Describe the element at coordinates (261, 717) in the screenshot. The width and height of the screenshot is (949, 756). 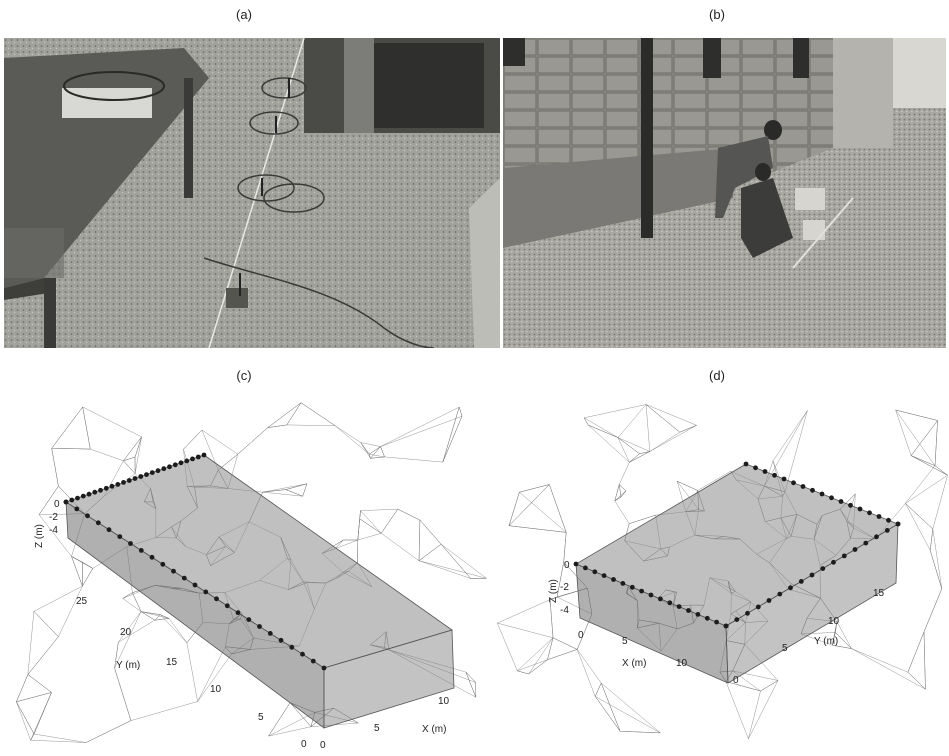
I see `c-y-tick-5: 5` at that location.